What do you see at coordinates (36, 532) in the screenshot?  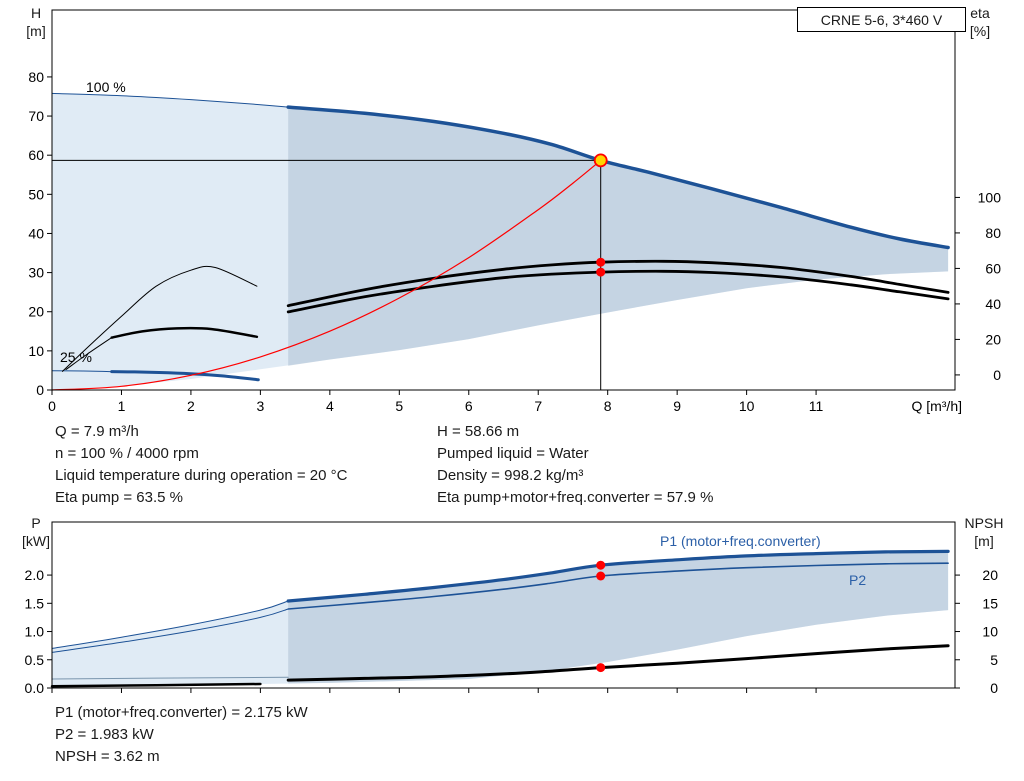 I see `p-axis-title: P [kW]` at bounding box center [36, 532].